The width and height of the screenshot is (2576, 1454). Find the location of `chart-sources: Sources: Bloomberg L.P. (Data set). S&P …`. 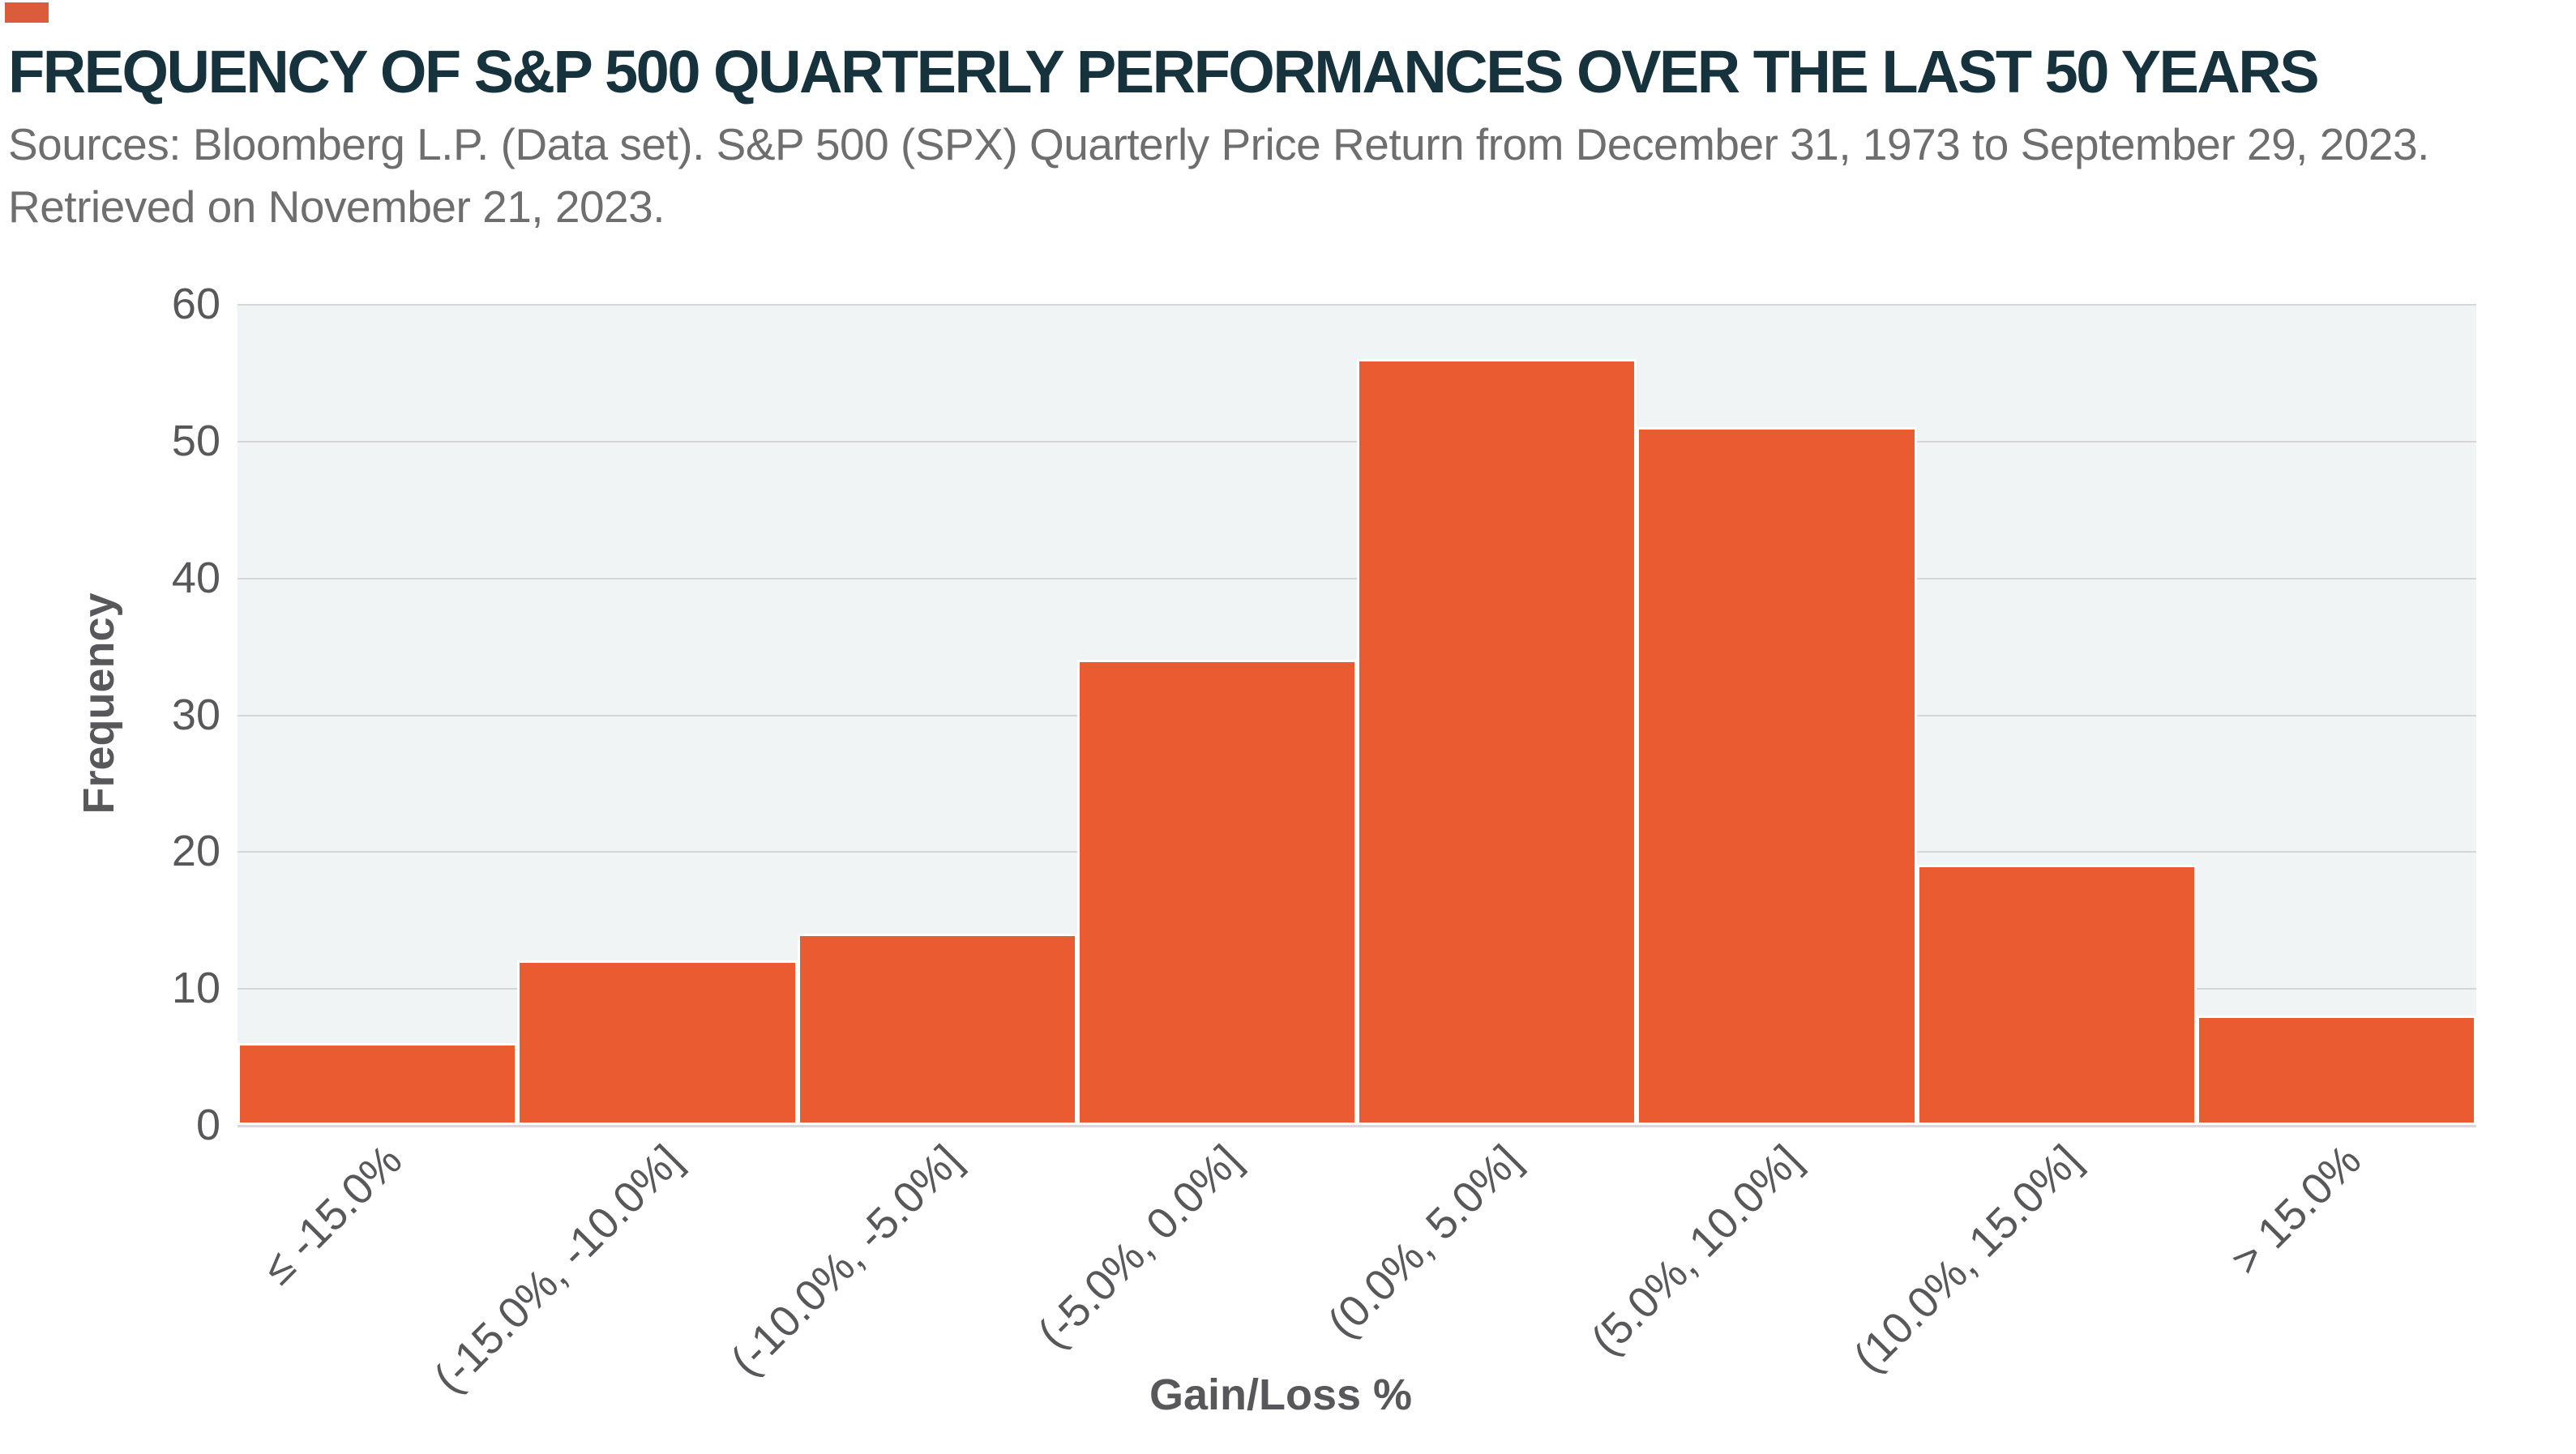

chart-sources: Sources: Bloomberg L.P. (Data set). S&P … is located at coordinates (1218, 175).